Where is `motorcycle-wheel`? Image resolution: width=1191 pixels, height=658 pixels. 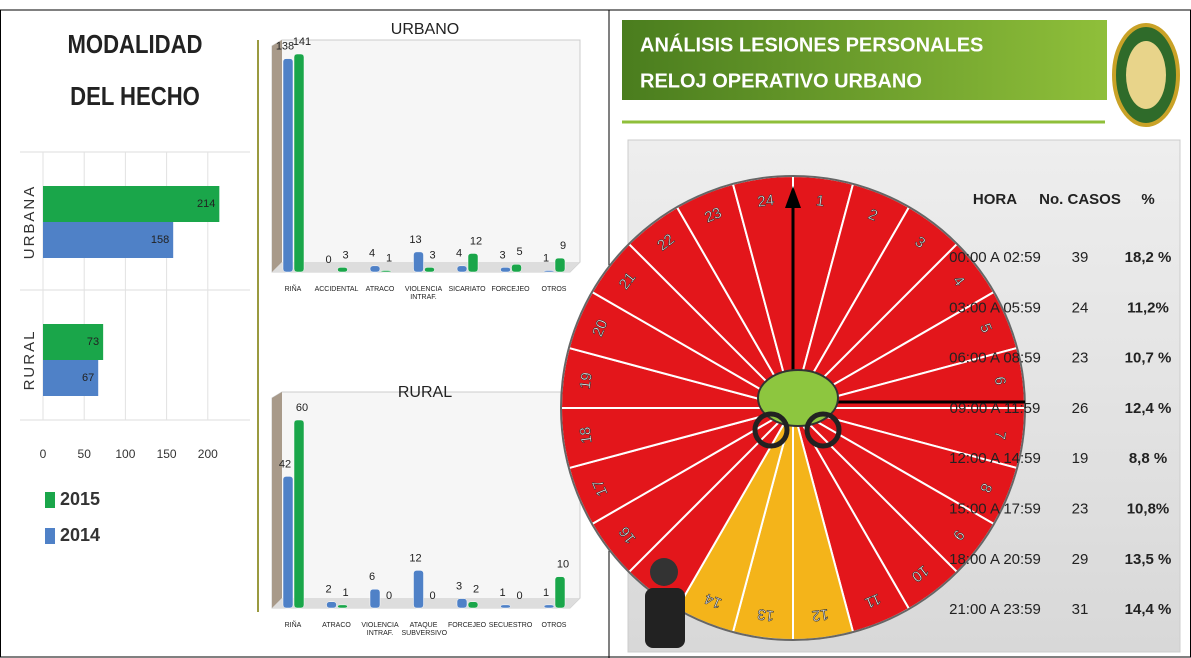
motorcycle-wheel is located at coordinates (771, 430).